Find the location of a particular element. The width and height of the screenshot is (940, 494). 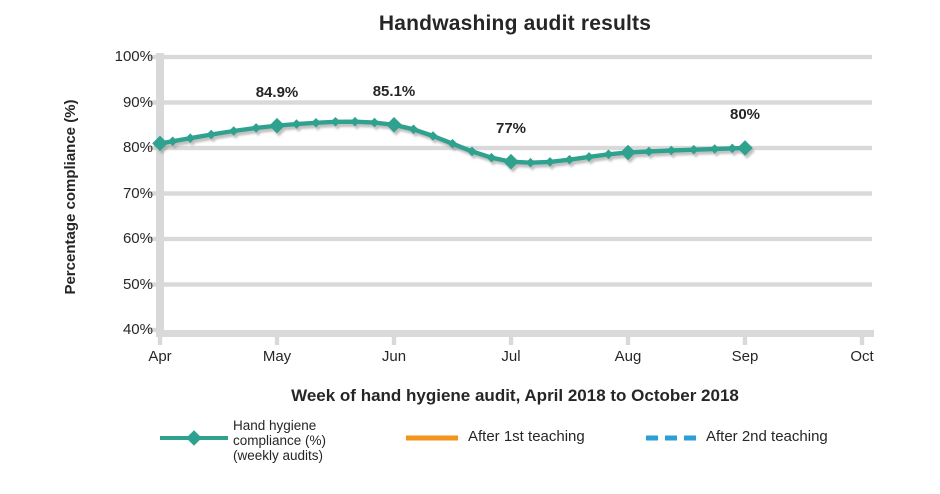

event2-legend-line-icon is located at coordinates (672, 438).